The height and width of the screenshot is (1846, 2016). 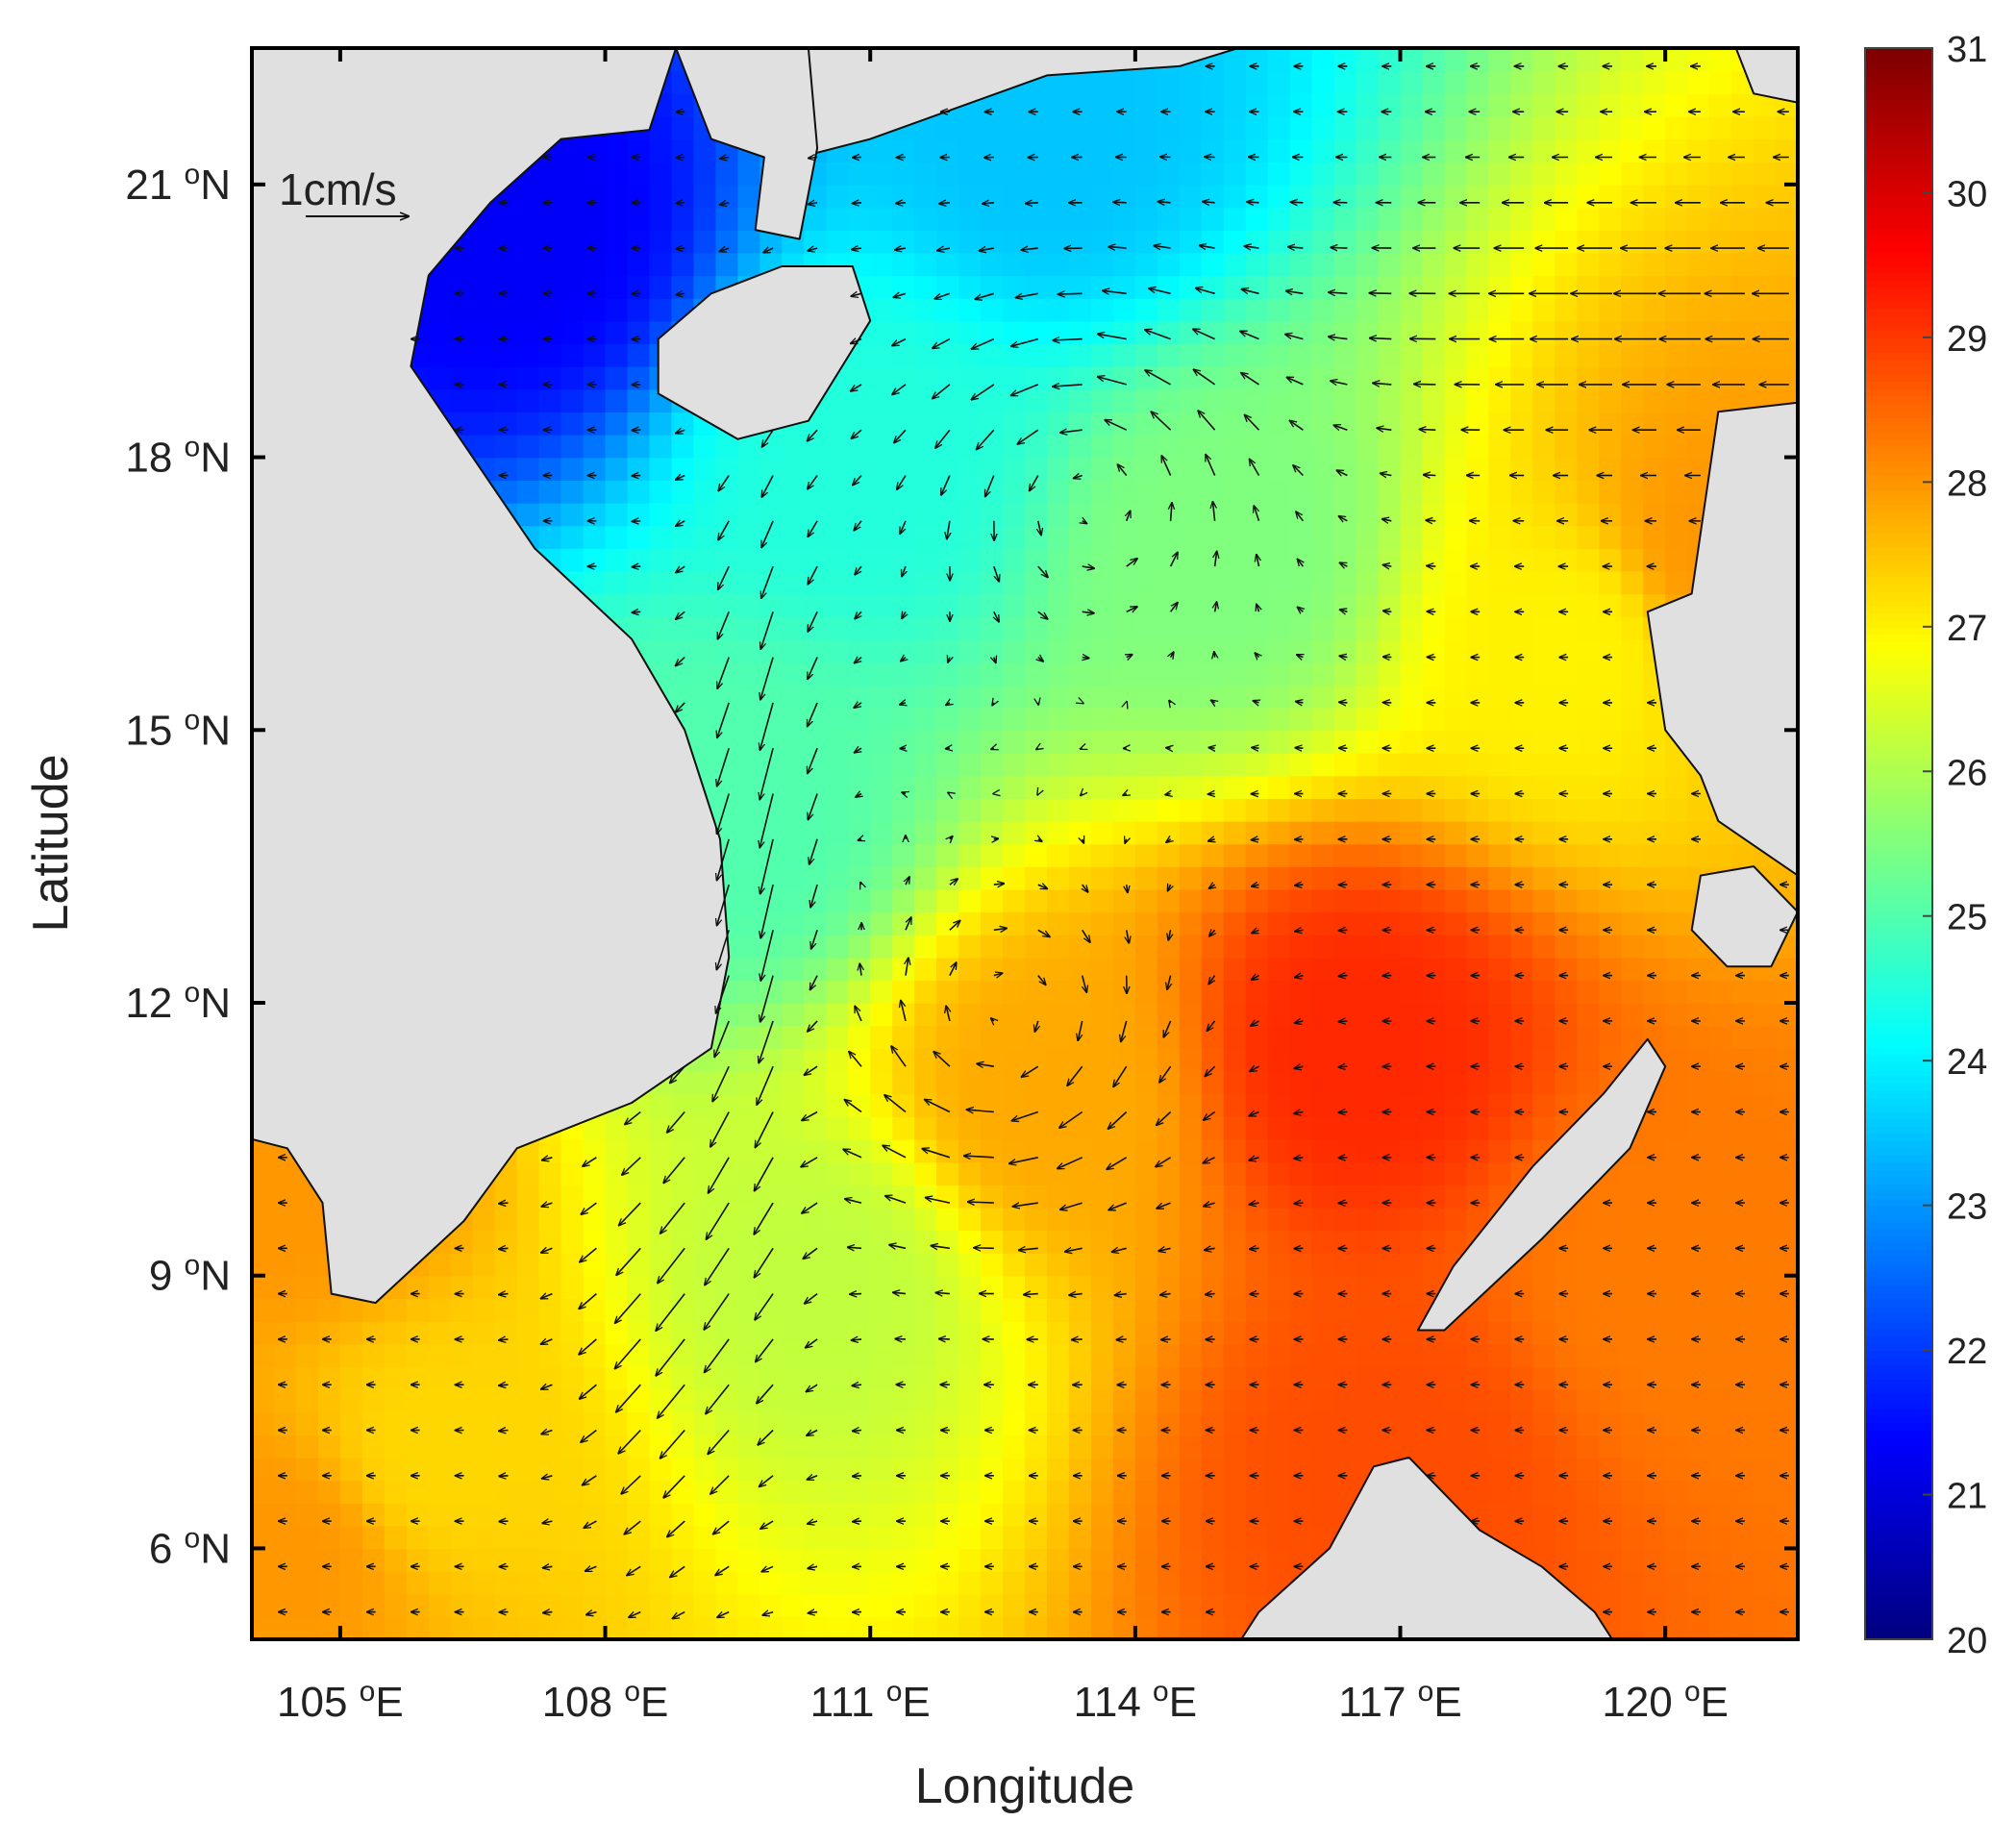 I want to click on current-vector, so click(x=547, y=1205).